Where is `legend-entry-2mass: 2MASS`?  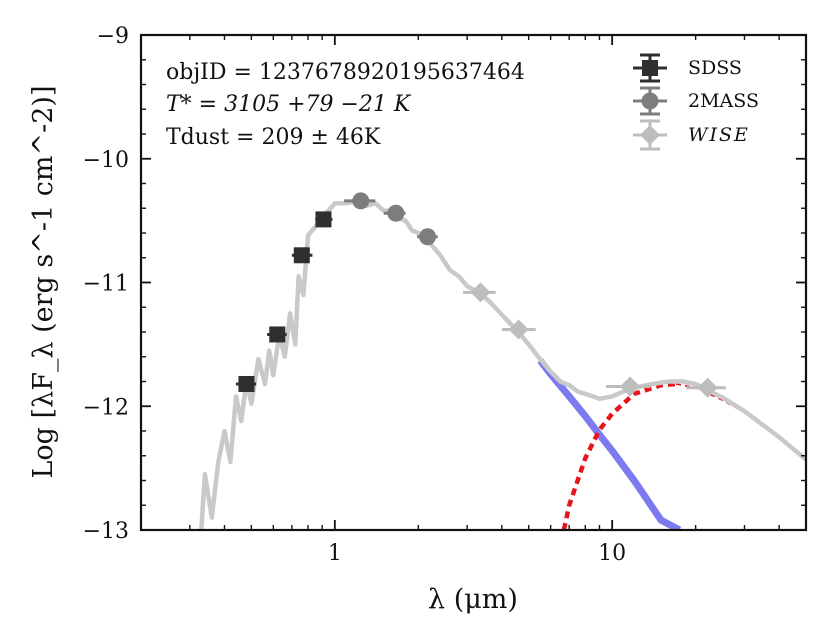 legend-entry-2mass: 2MASS is located at coordinates (696, 101).